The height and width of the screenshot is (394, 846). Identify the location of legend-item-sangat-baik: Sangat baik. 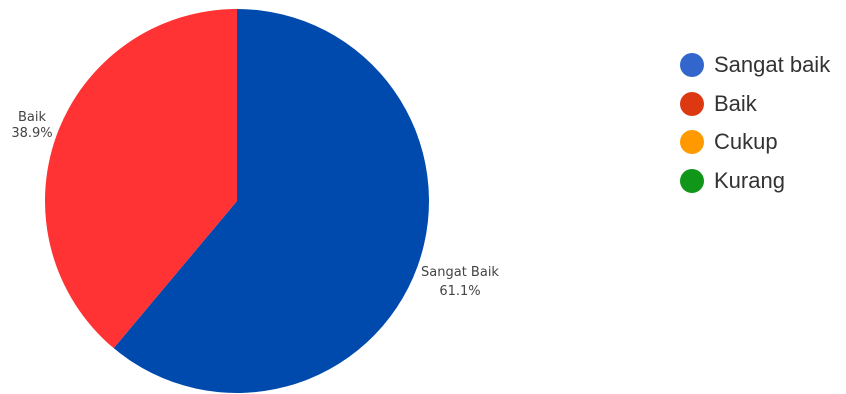
(755, 65).